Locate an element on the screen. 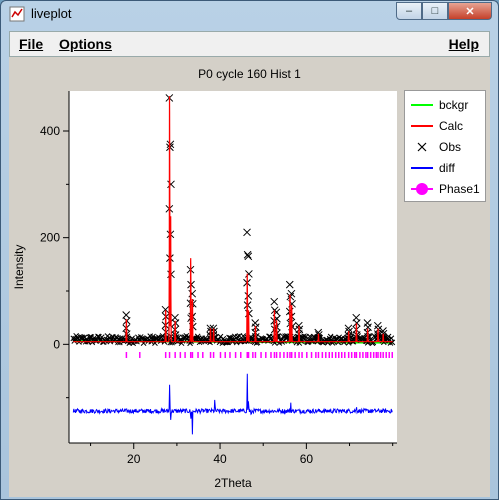 The width and height of the screenshot is (499, 500). legend-label: diff is located at coordinates (447, 168).